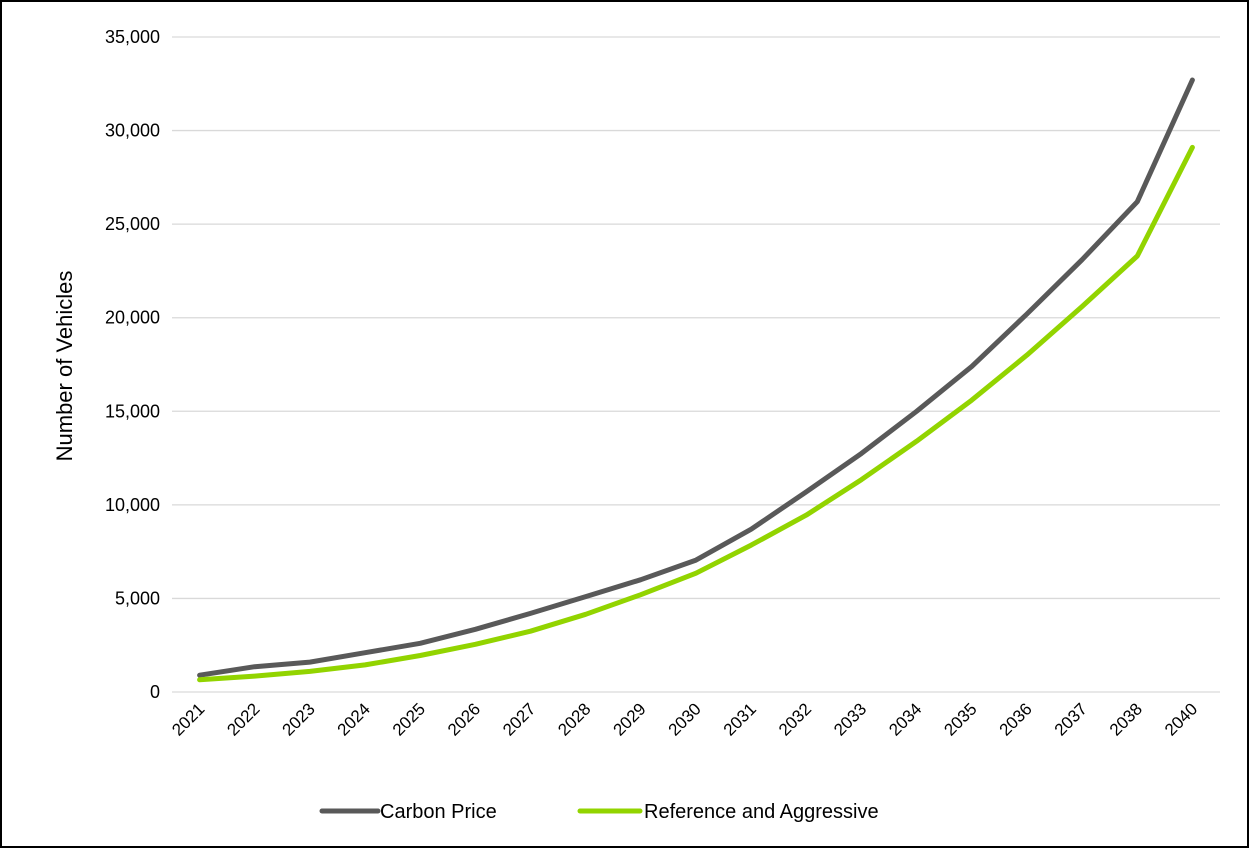  I want to click on x-tick-label: 2021, so click(188, 719).